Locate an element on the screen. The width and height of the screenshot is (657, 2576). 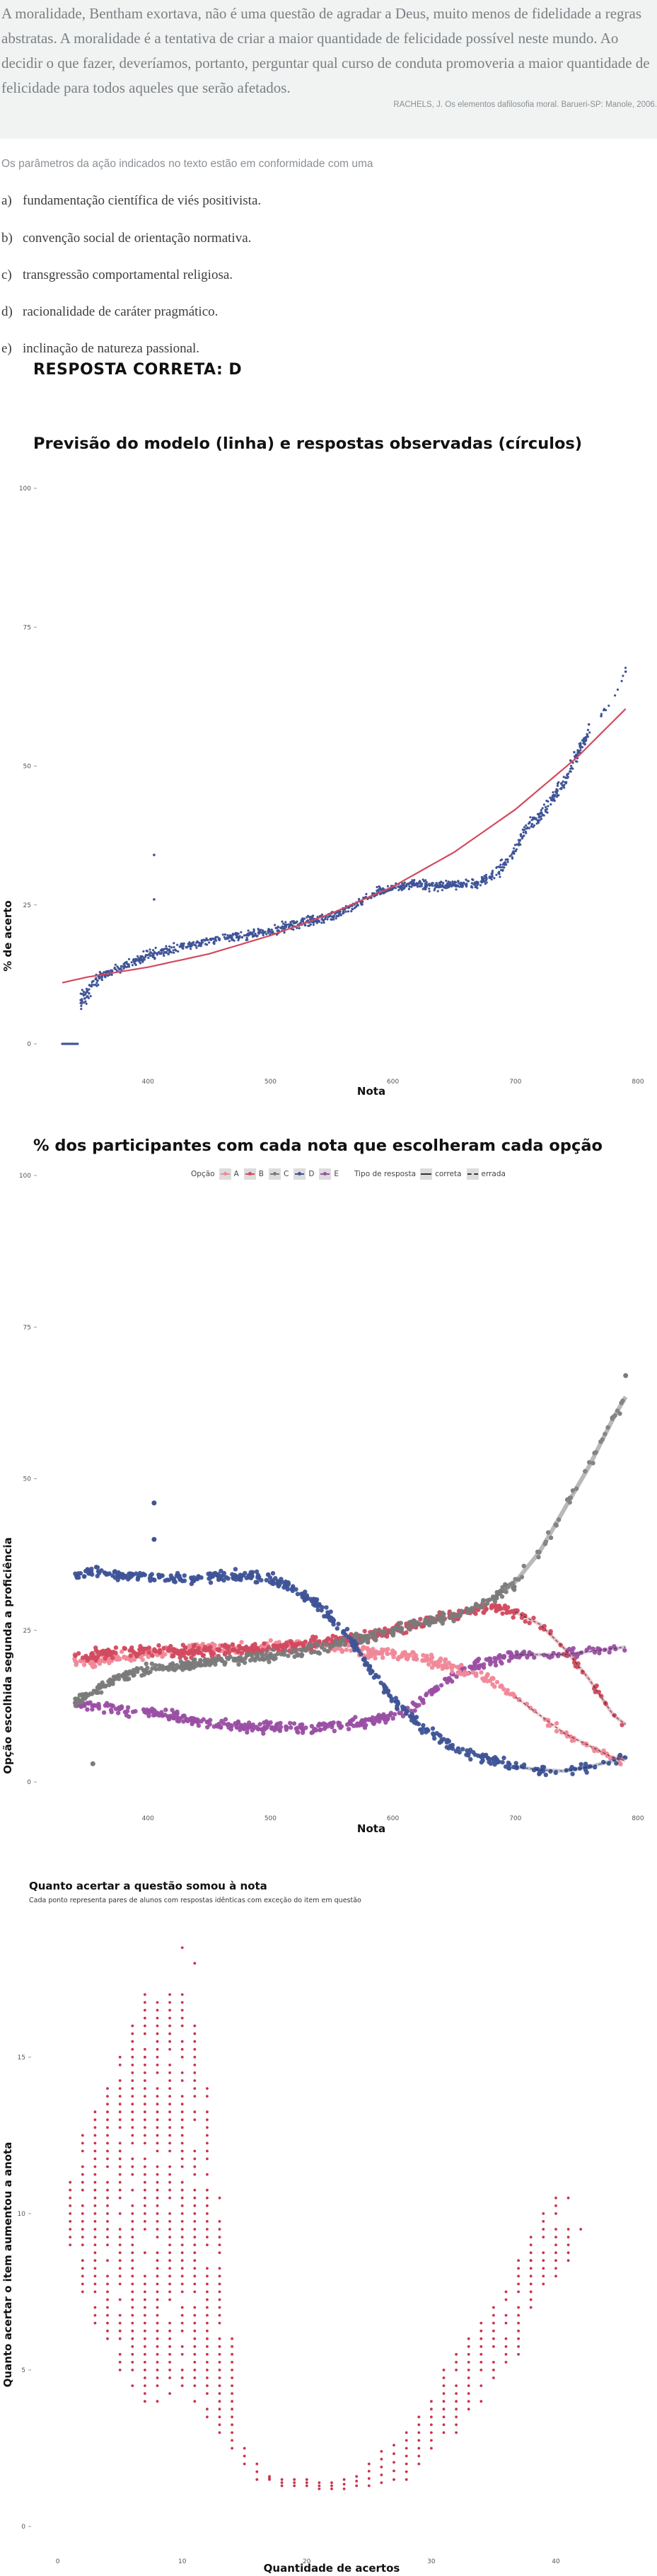
chart2-ytick-label: 100 is located at coordinates (25, 1176).